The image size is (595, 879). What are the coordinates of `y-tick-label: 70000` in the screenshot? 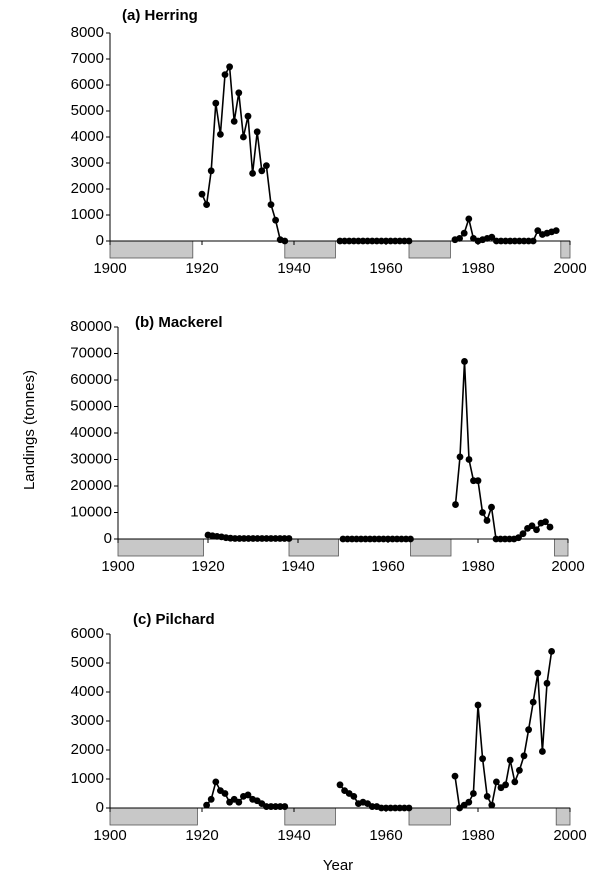 It's located at (91, 352).